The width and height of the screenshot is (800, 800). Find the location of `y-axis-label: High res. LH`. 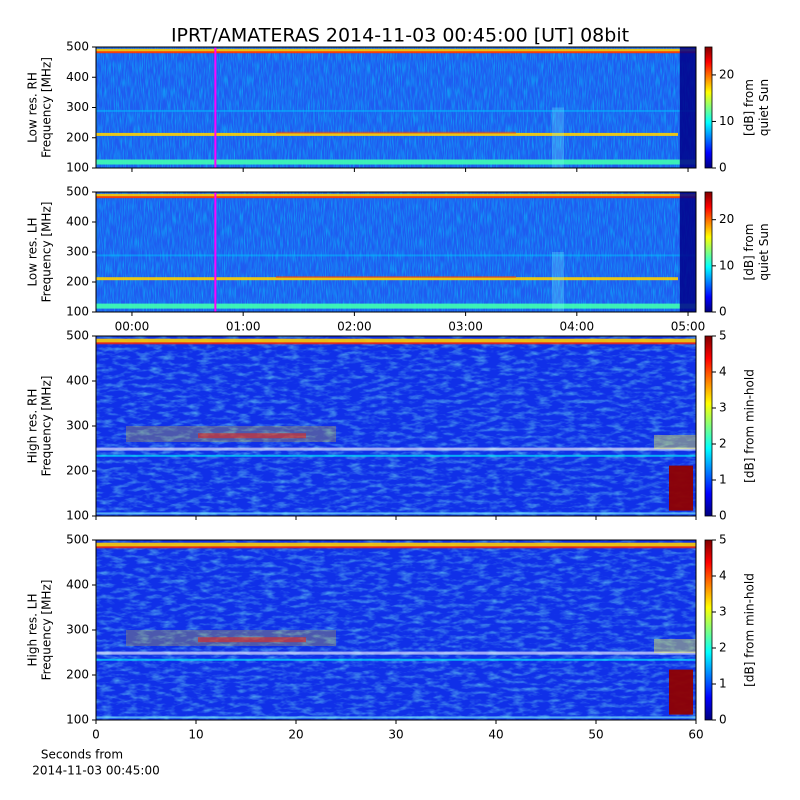

y-axis-label: High res. LH is located at coordinates (33, 629).